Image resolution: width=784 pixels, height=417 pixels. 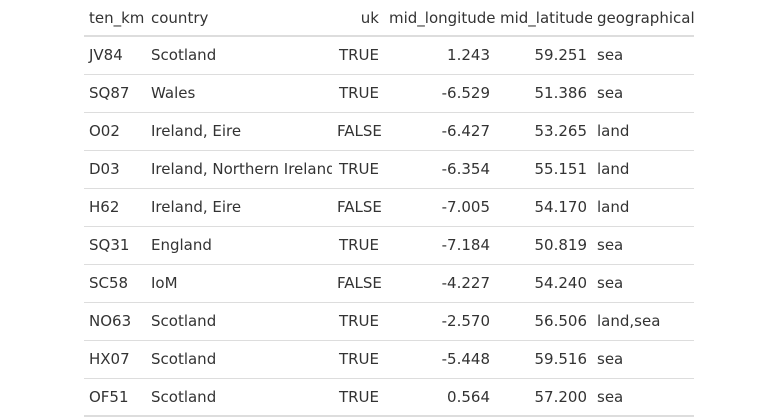 I want to click on table-row: HX07 Scotland TRUE -5.448 59.516 sea, so click(x=389, y=359).